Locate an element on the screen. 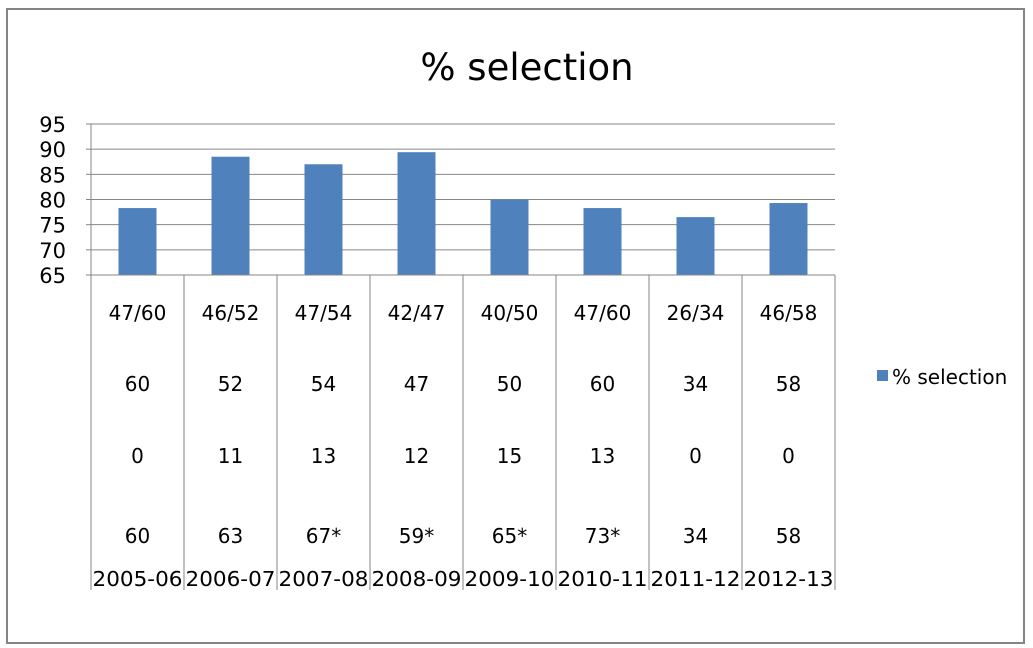 This screenshot has width=1033, height=648. table-cell: 40/50 is located at coordinates (510, 313).